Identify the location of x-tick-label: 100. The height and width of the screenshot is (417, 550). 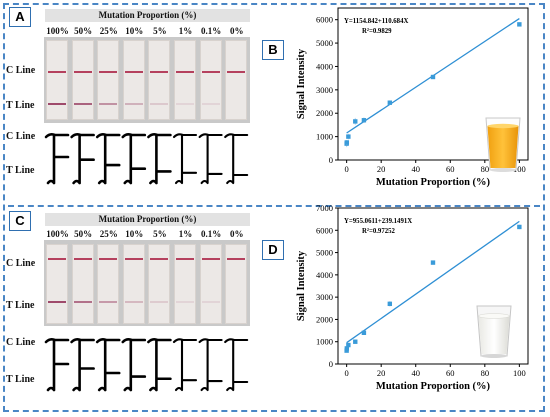
(519, 373).